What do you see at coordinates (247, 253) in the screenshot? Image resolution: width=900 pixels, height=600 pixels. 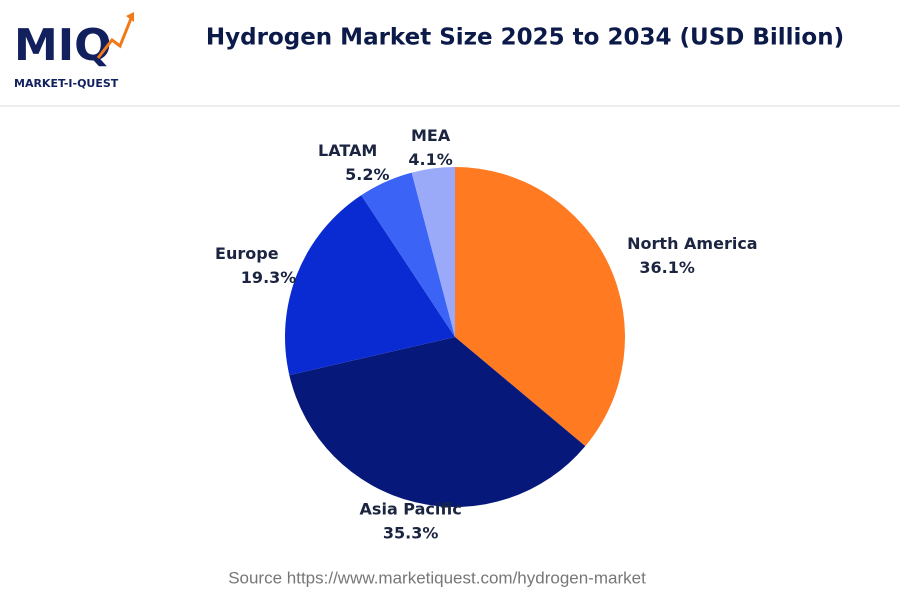 I see `slice-label: Europe` at bounding box center [247, 253].